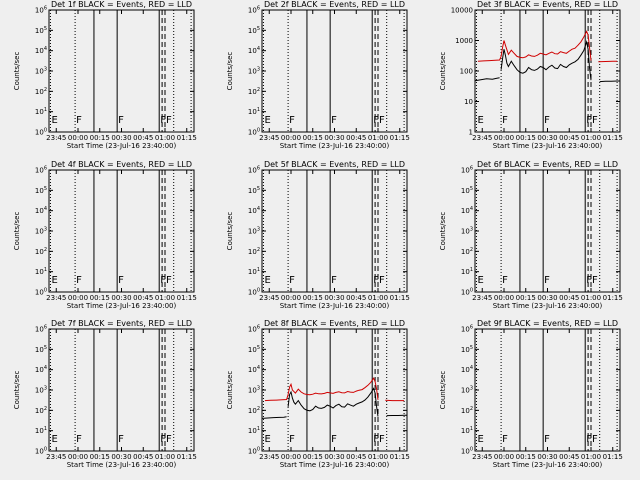 The image size is (640, 480). I want to click on panel-title: Det 7f BLACK = Events, RED = LLD, so click(121, 323).